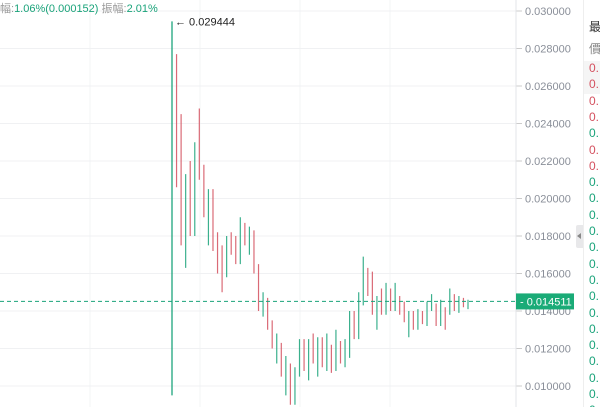 The image size is (600, 407). I want to click on range-value: 2.01%, so click(142, 9).